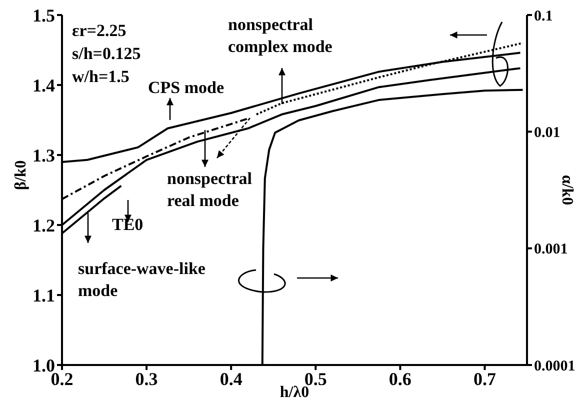  Describe the element at coordinates (43, 155) in the screenshot. I see `y-tick-label: 1.3` at that location.